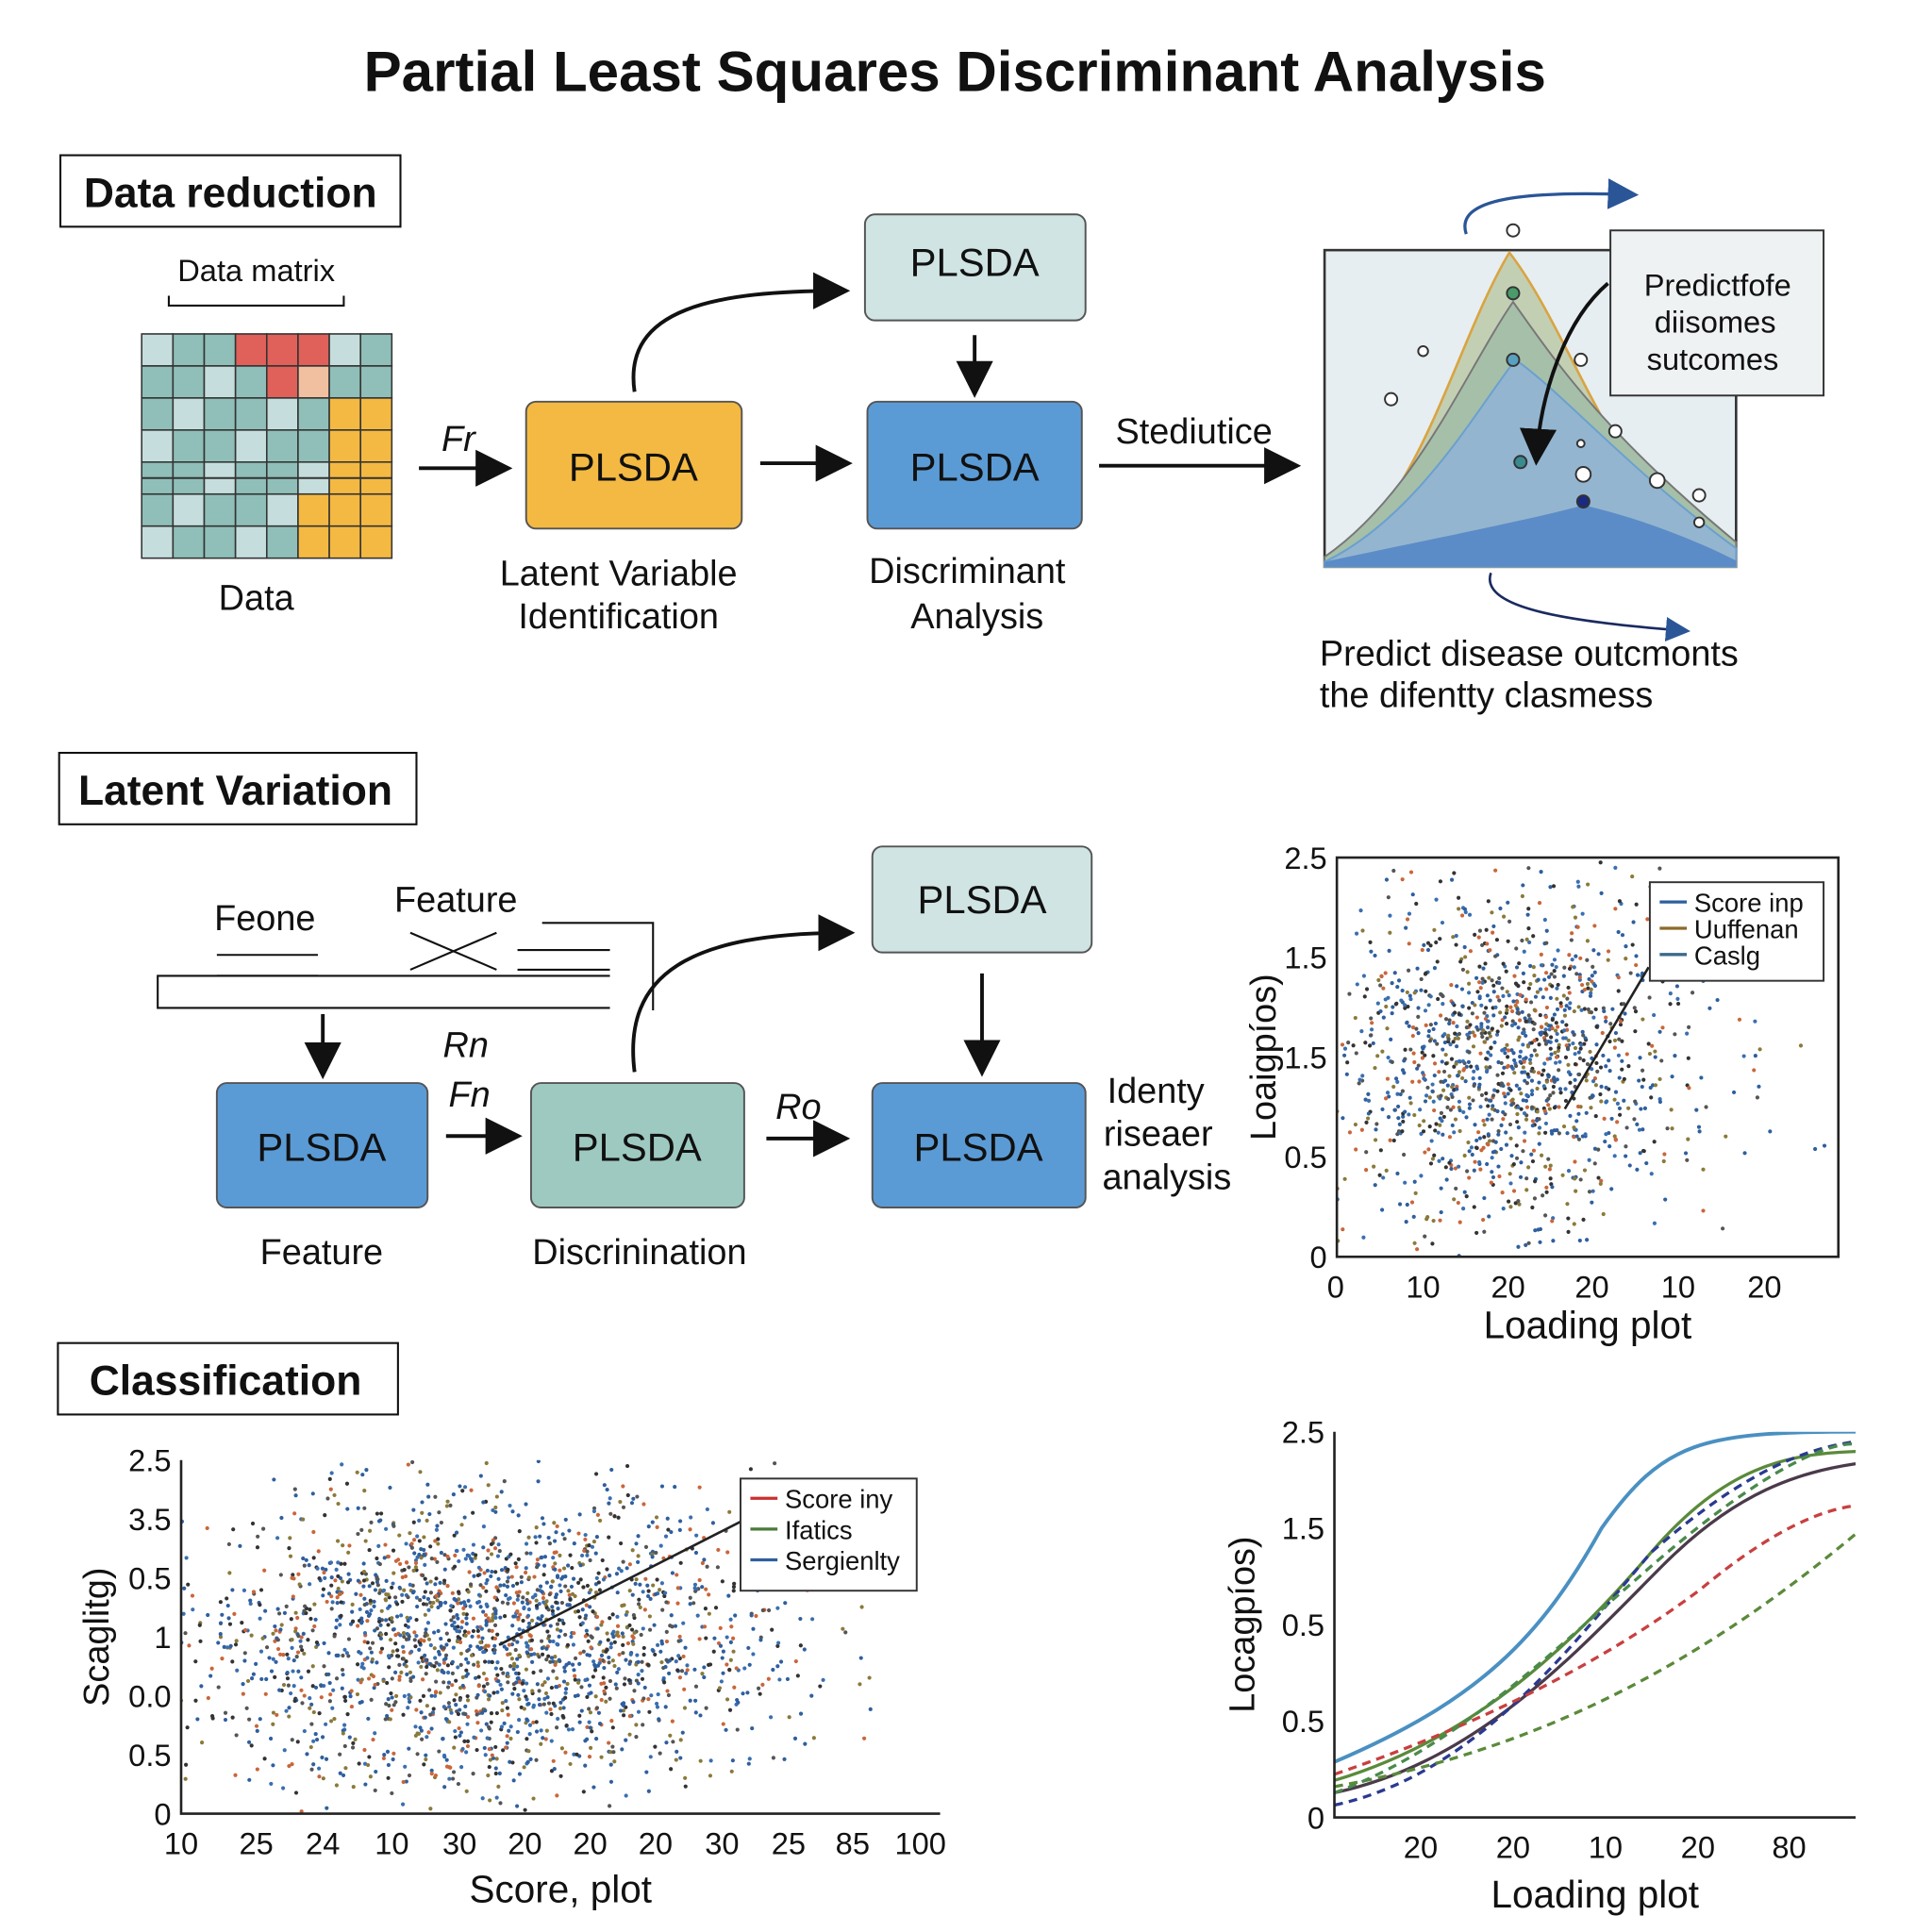  I want to click on x-tick-label: 10, so click(1678, 1287).